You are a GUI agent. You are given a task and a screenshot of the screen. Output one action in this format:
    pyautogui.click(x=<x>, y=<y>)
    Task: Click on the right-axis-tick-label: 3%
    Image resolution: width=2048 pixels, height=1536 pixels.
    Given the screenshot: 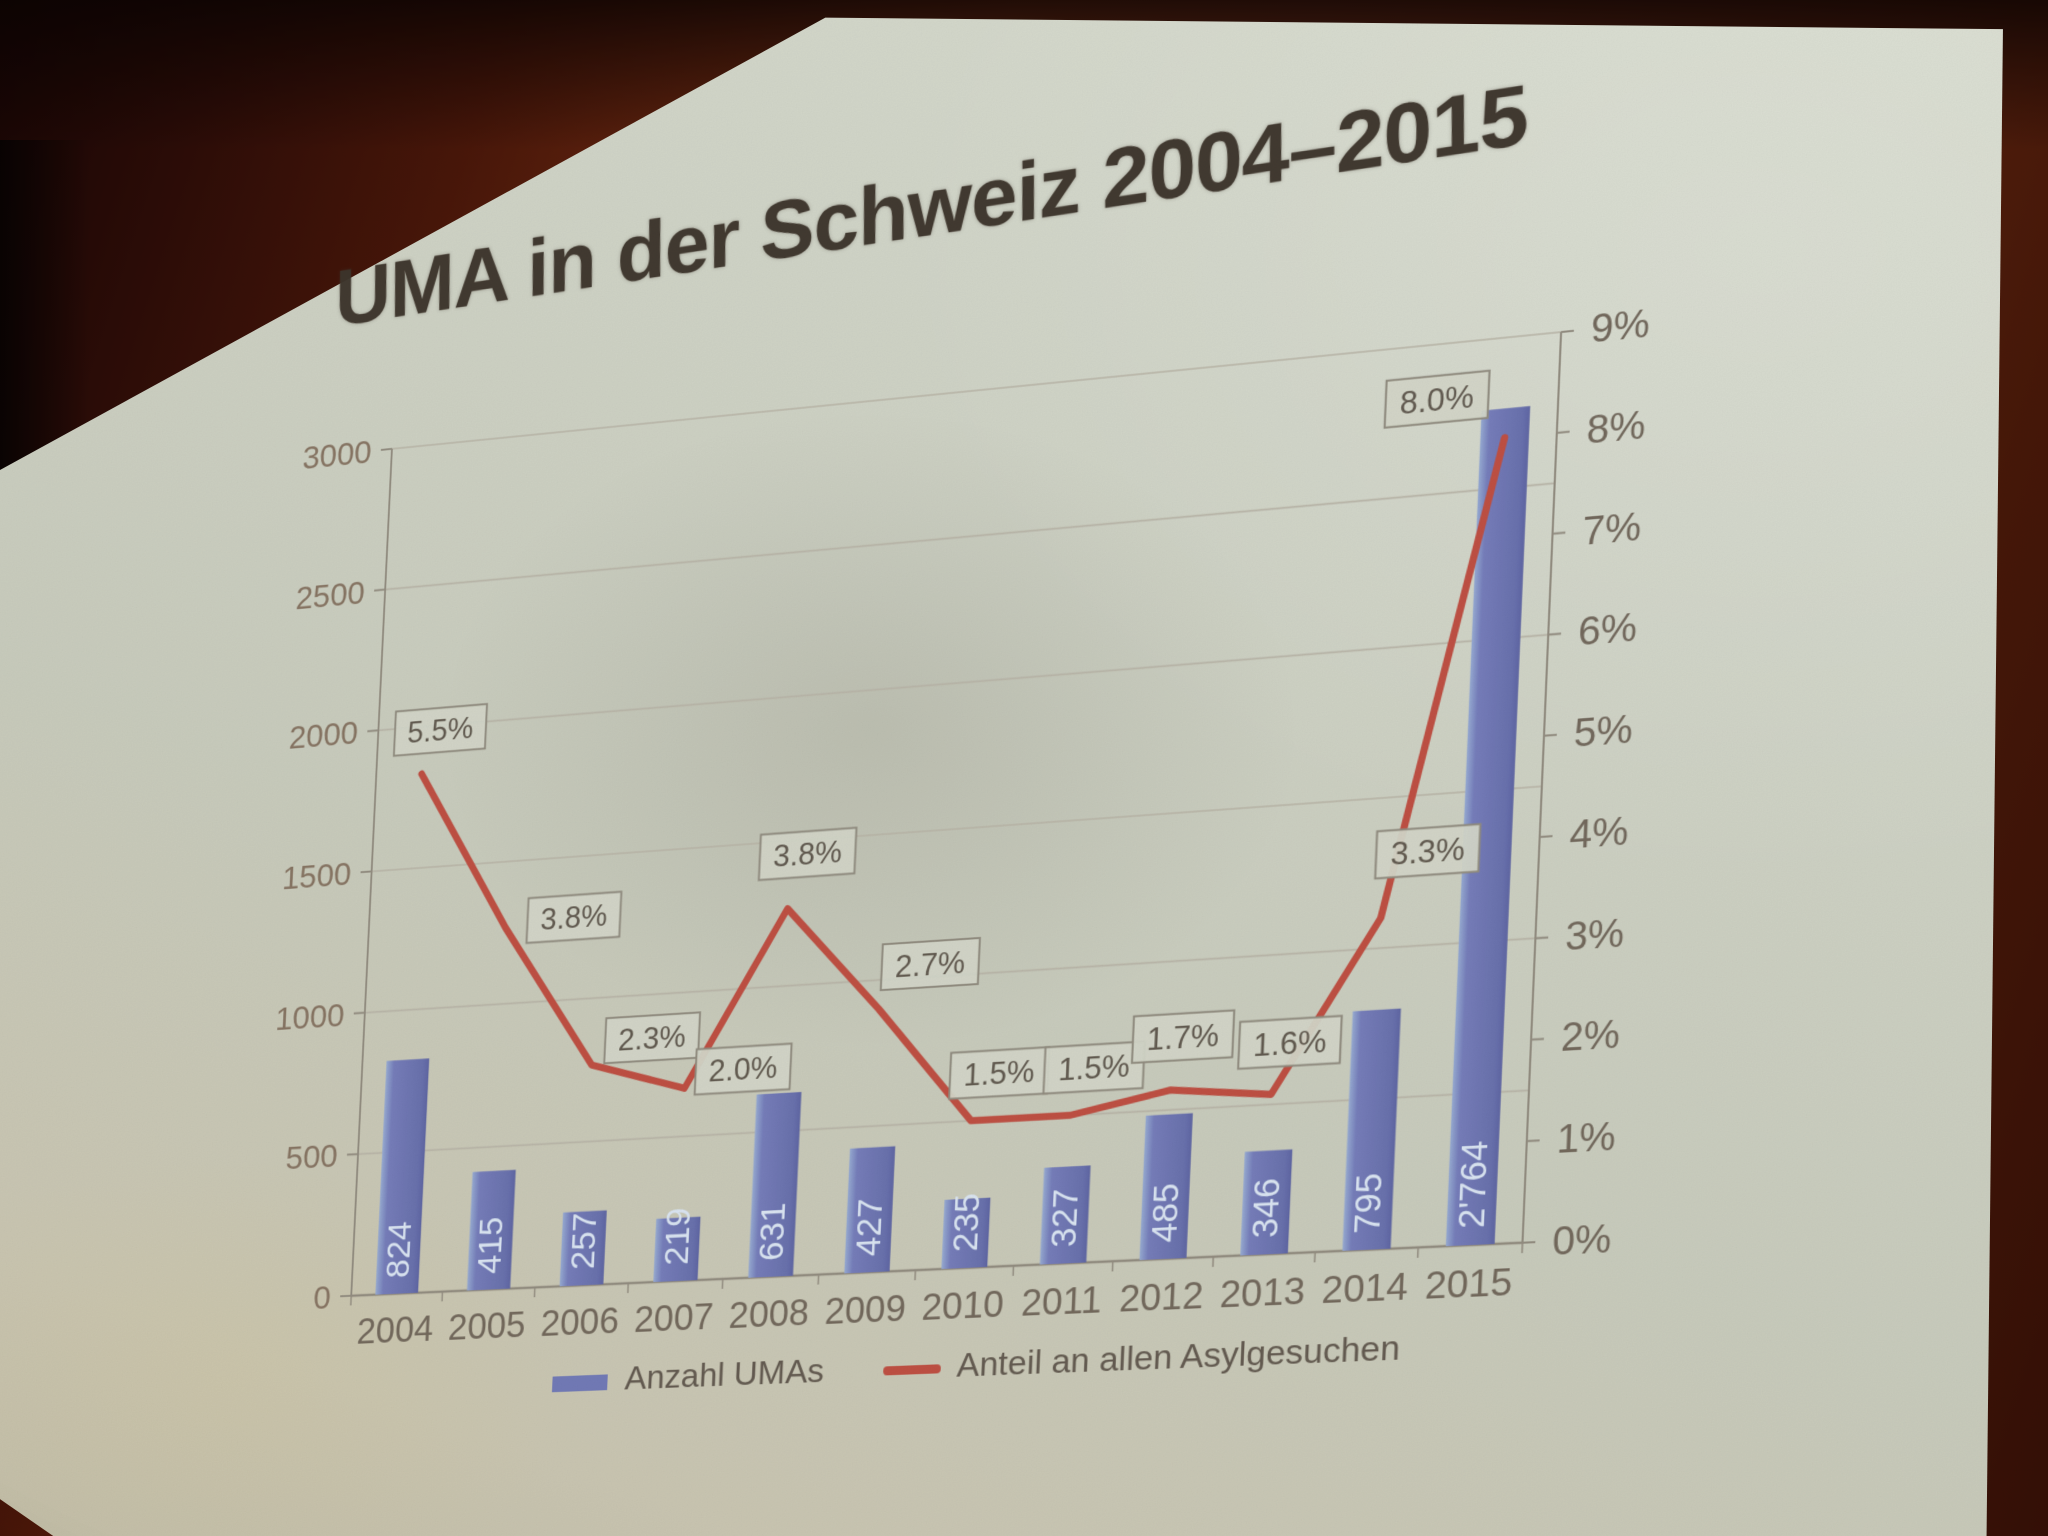 What is the action you would take?
    pyautogui.click(x=1594, y=935)
    